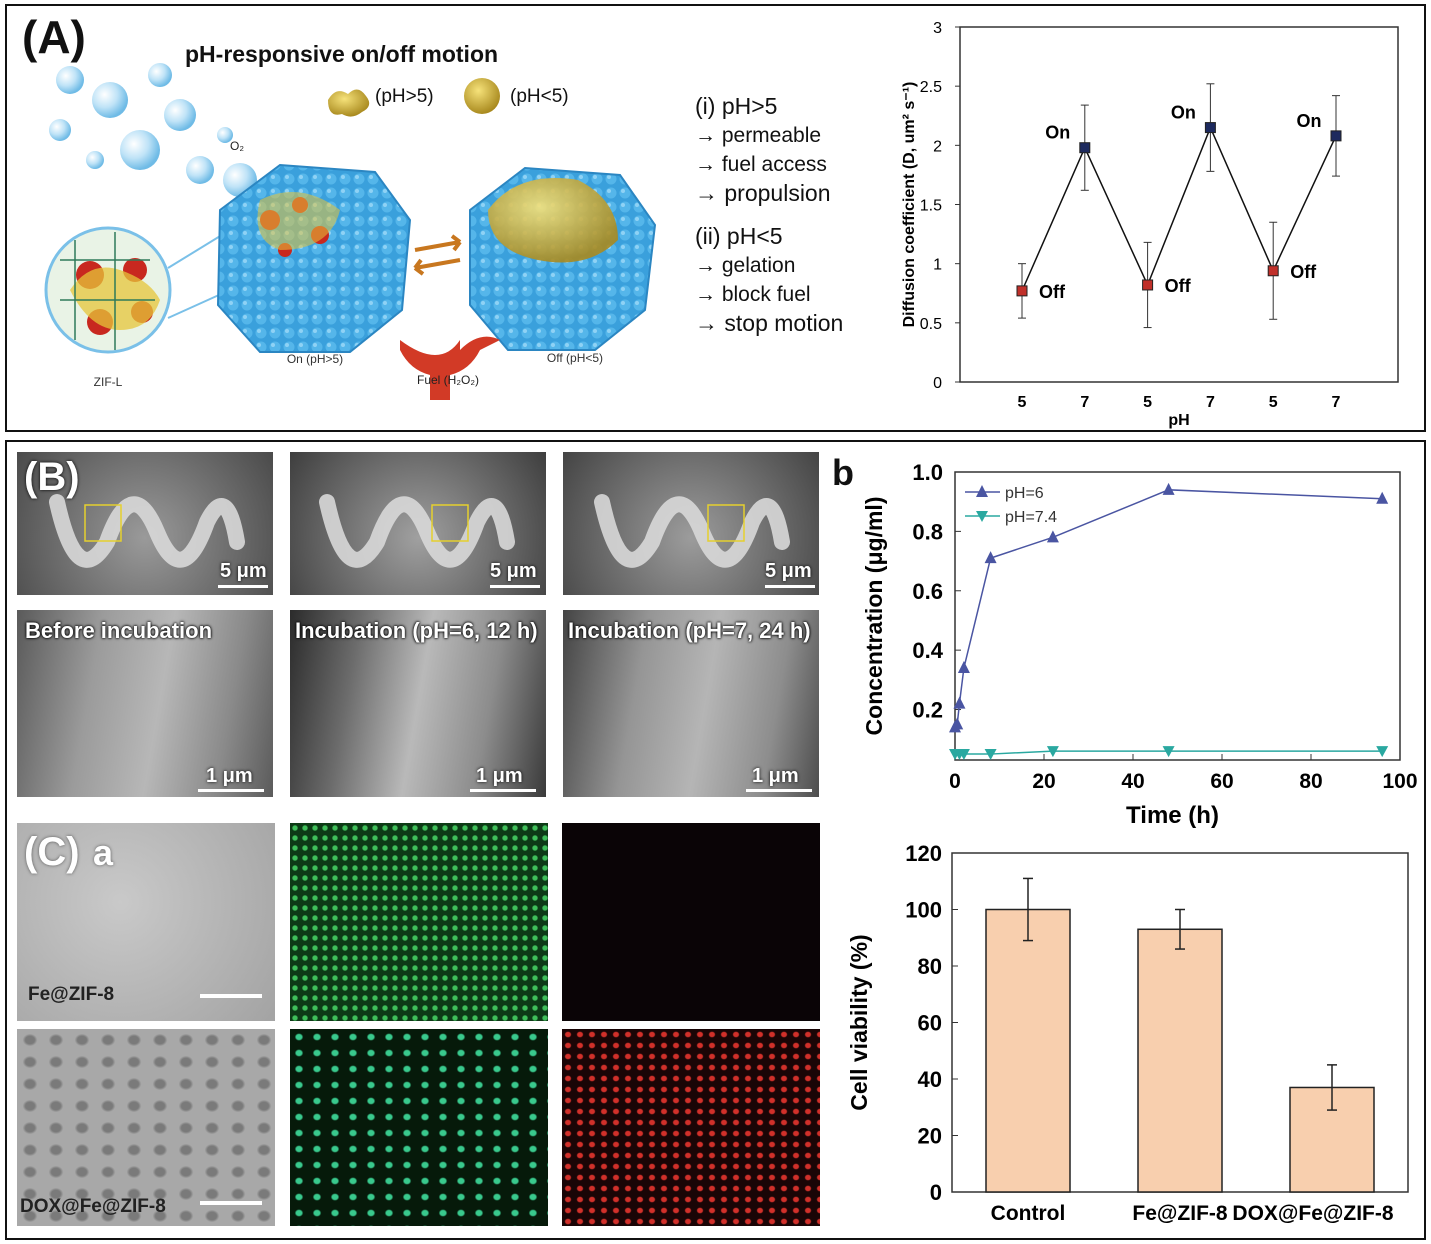  What do you see at coordinates (937, 383) in the screenshot?
I see `y-tick-label: 0` at bounding box center [937, 383].